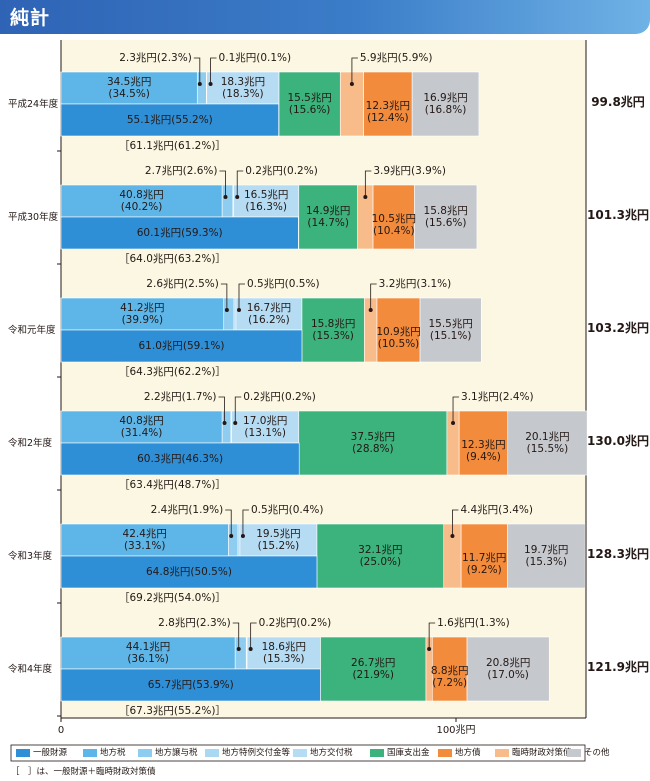  I want to click on legend-label: 地方譲与税, so click(176, 752).